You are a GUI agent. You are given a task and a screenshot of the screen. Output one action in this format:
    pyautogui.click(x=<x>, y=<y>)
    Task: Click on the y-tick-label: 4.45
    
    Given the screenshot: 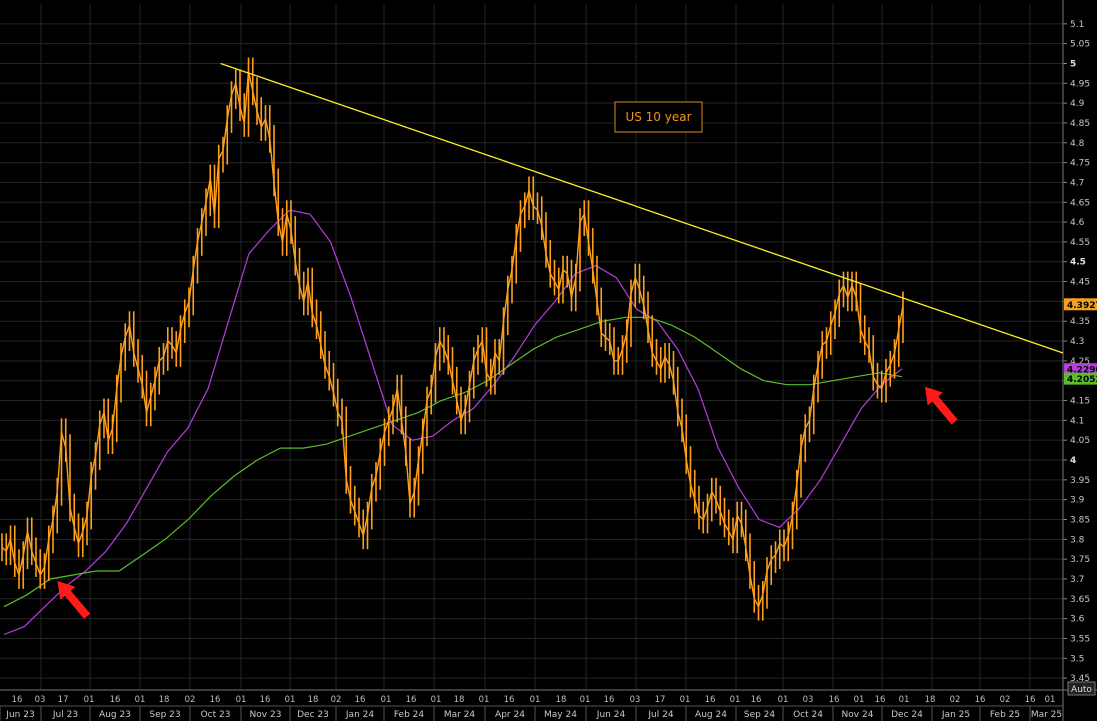 What is the action you would take?
    pyautogui.click(x=1080, y=283)
    